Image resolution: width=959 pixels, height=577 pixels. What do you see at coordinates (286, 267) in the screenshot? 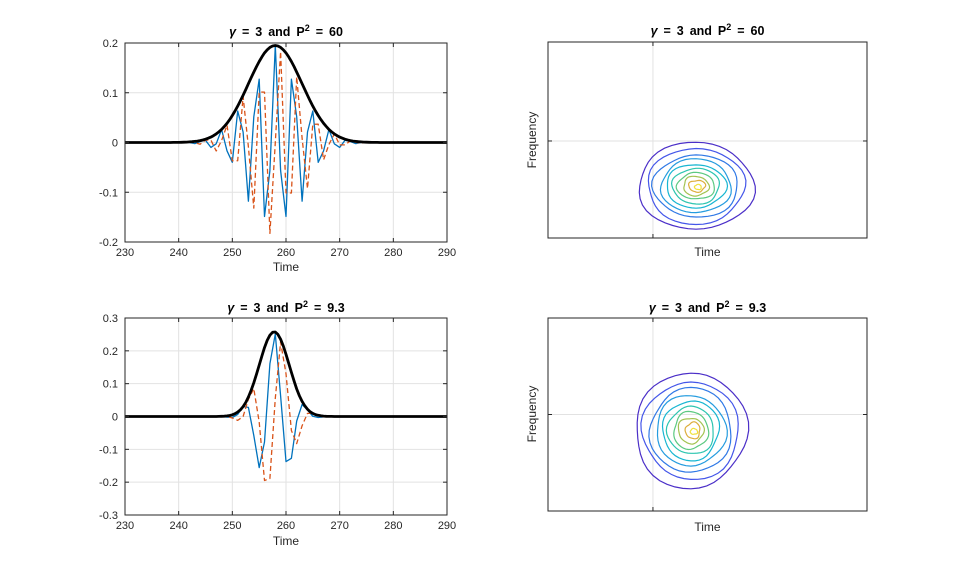
I see `xlabel-wavelet-60: Time` at bounding box center [286, 267].